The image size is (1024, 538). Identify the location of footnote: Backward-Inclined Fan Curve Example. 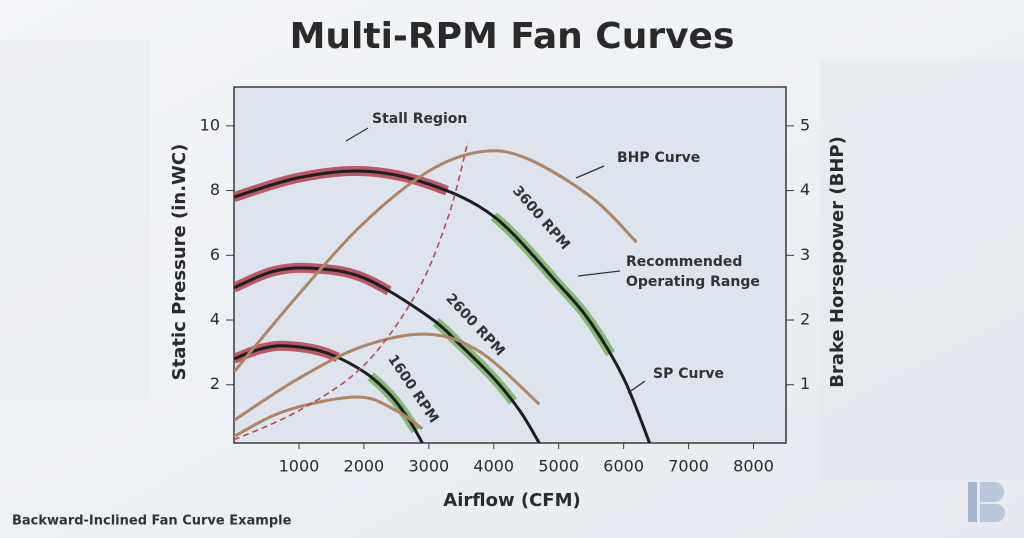
(152, 521).